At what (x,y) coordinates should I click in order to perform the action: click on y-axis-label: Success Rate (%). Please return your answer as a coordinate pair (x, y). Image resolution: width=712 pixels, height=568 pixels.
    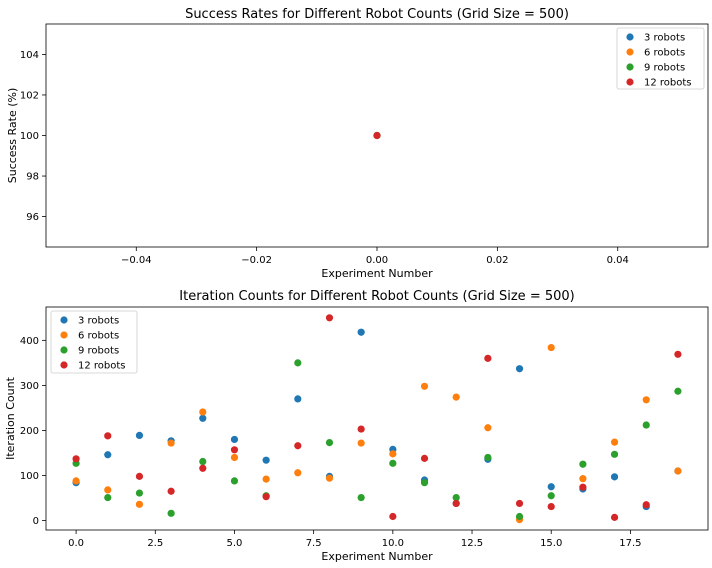
    Looking at the image, I should click on (12, 136).